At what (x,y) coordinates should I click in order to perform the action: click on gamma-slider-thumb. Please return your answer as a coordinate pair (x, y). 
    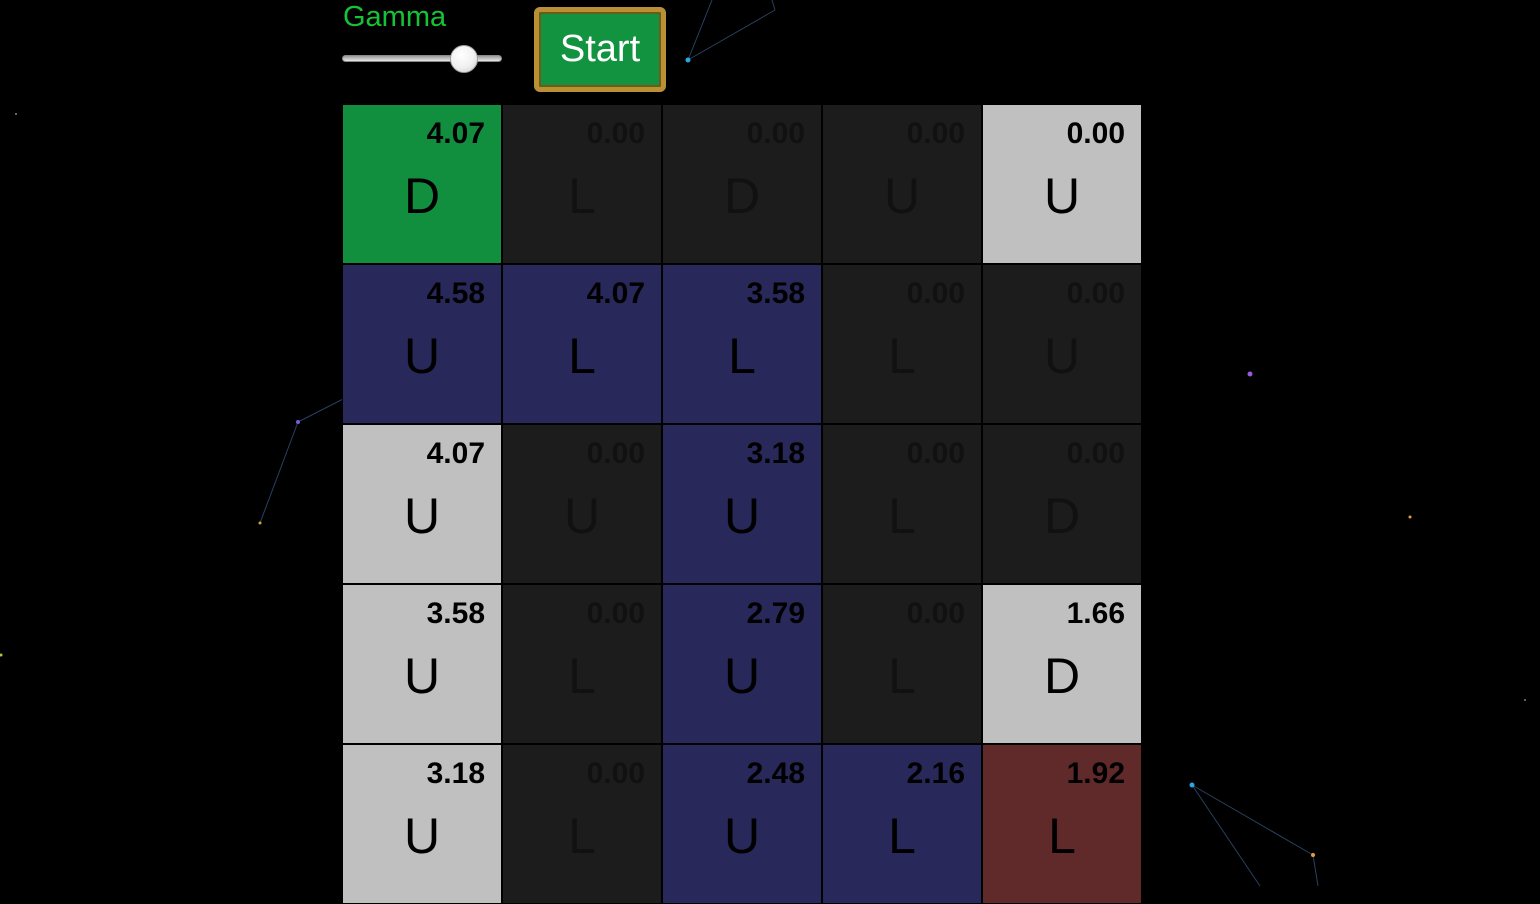
    Looking at the image, I should click on (464, 59).